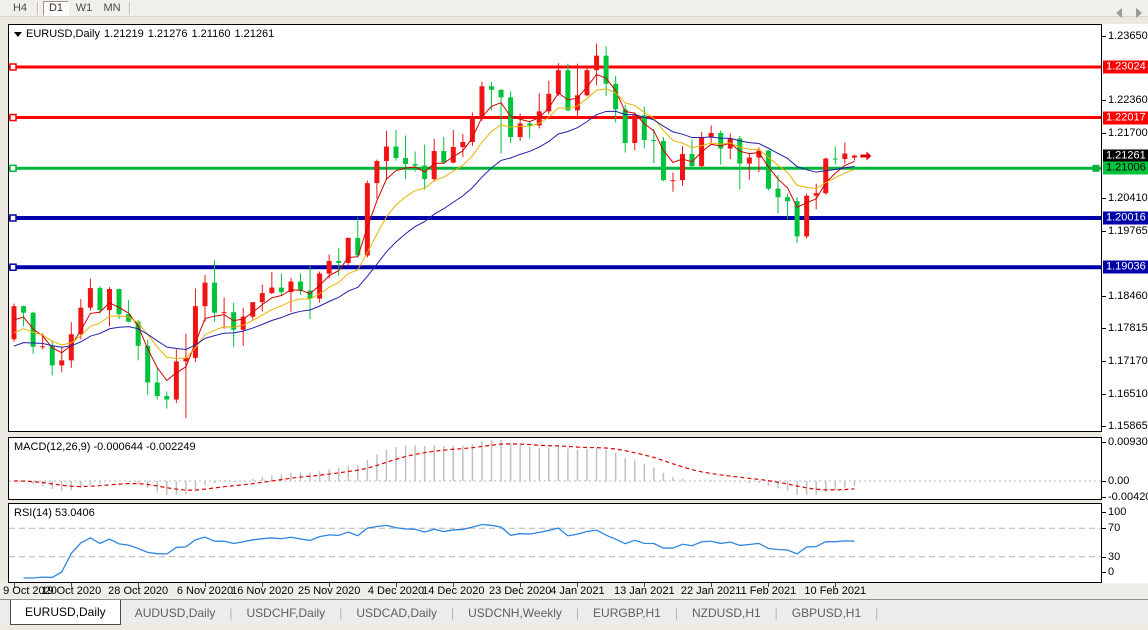  Describe the element at coordinates (65, 612) in the screenshot. I see `chart-tab-eurusd: EURUSD,Daily` at that location.